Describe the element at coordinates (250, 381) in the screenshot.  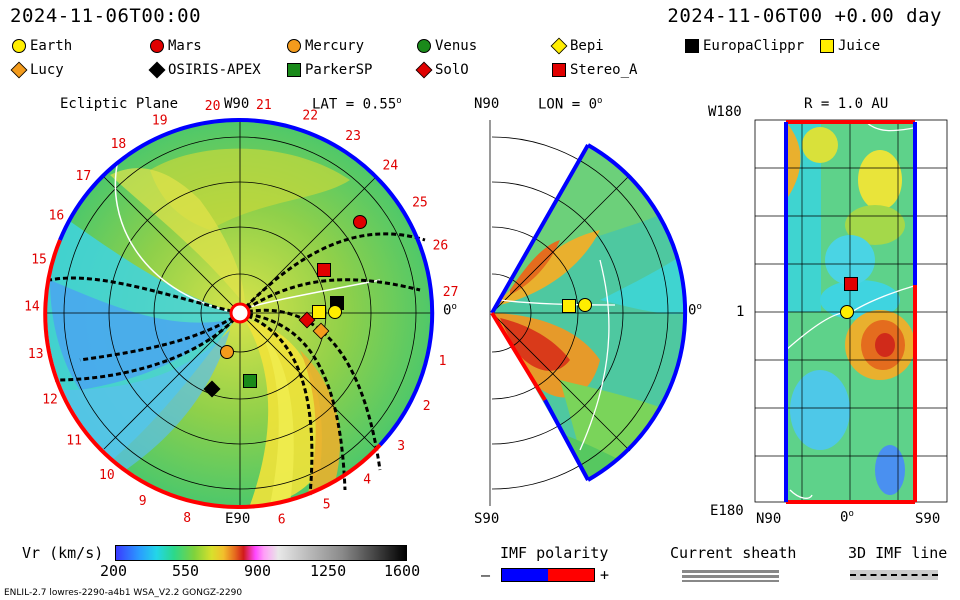
I see `marker-parkersp` at that location.